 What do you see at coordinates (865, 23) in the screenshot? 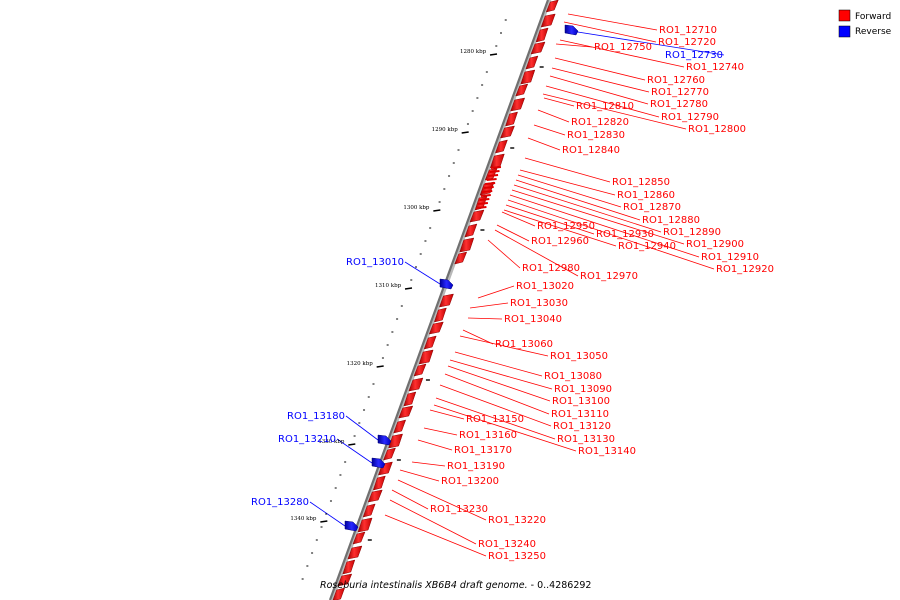
I see `legend: Forward Reverse` at bounding box center [865, 23].